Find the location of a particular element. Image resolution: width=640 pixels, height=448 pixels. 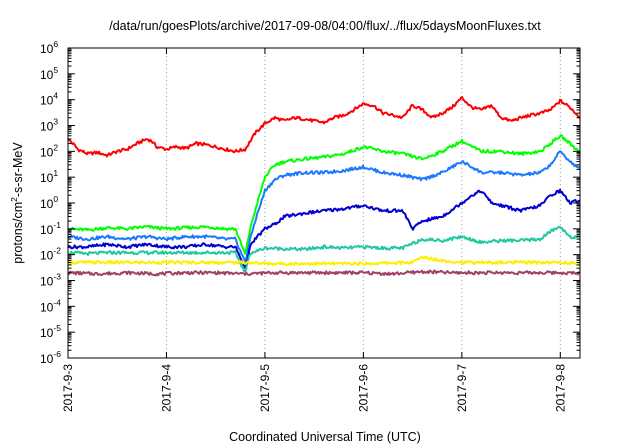

y-tick-label-4: 10⁻² is located at coordinates (50, 254).